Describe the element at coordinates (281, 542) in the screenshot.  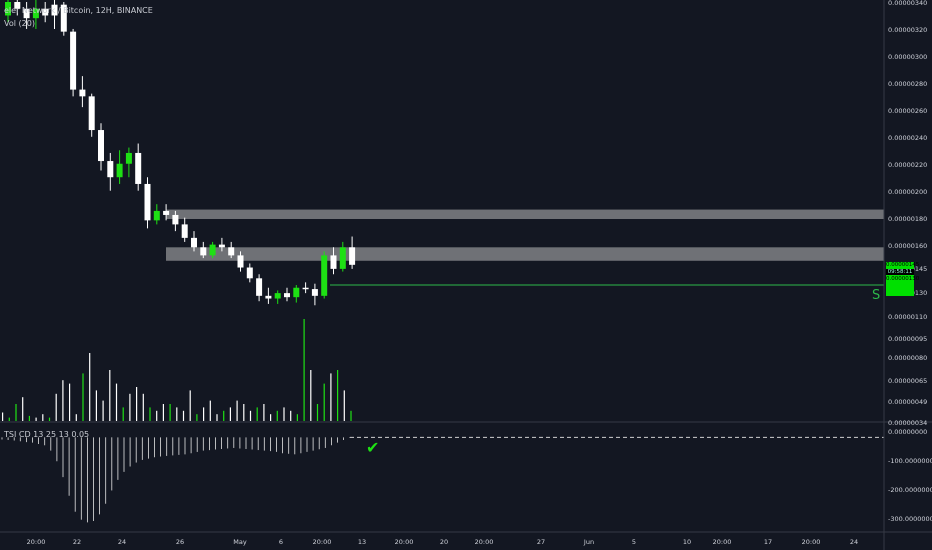
I see `time-tick-label: 6` at that location.